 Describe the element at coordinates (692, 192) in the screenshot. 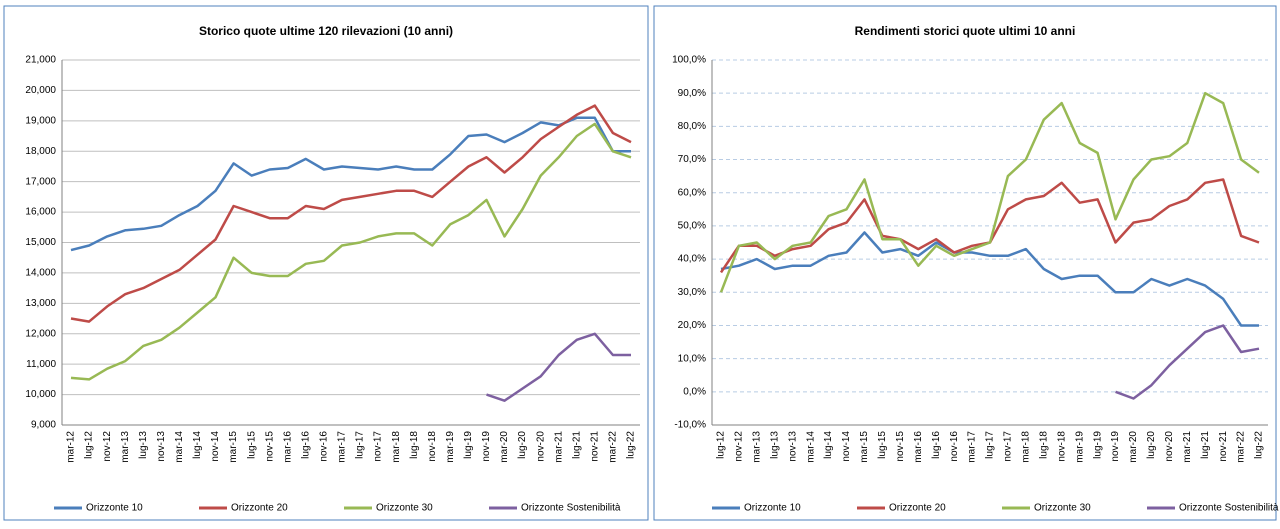

I see `y-tick-label: 60,0%` at that location.